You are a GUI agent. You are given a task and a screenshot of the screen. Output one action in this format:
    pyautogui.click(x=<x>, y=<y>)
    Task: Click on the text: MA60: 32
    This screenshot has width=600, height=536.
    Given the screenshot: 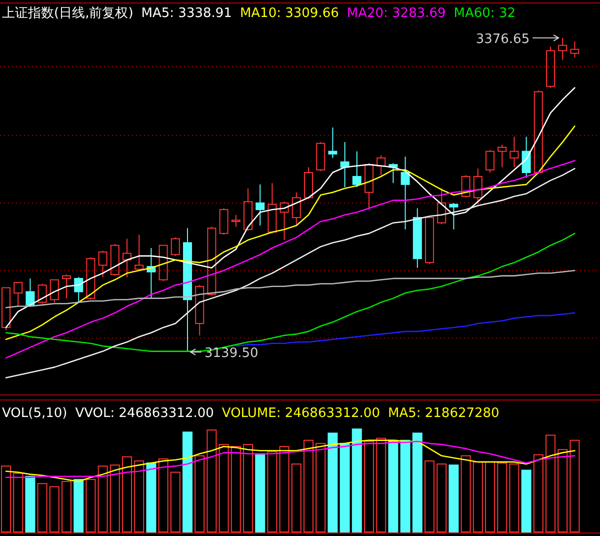 What is the action you would take?
    pyautogui.click(x=485, y=13)
    